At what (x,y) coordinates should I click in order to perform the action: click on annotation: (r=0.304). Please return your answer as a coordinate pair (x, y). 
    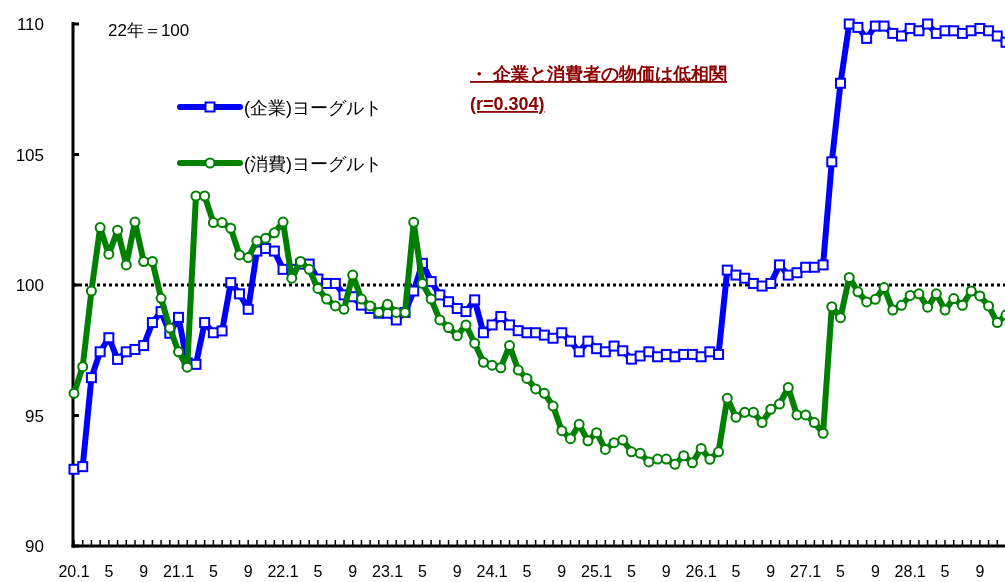
    Looking at the image, I should click on (507, 104).